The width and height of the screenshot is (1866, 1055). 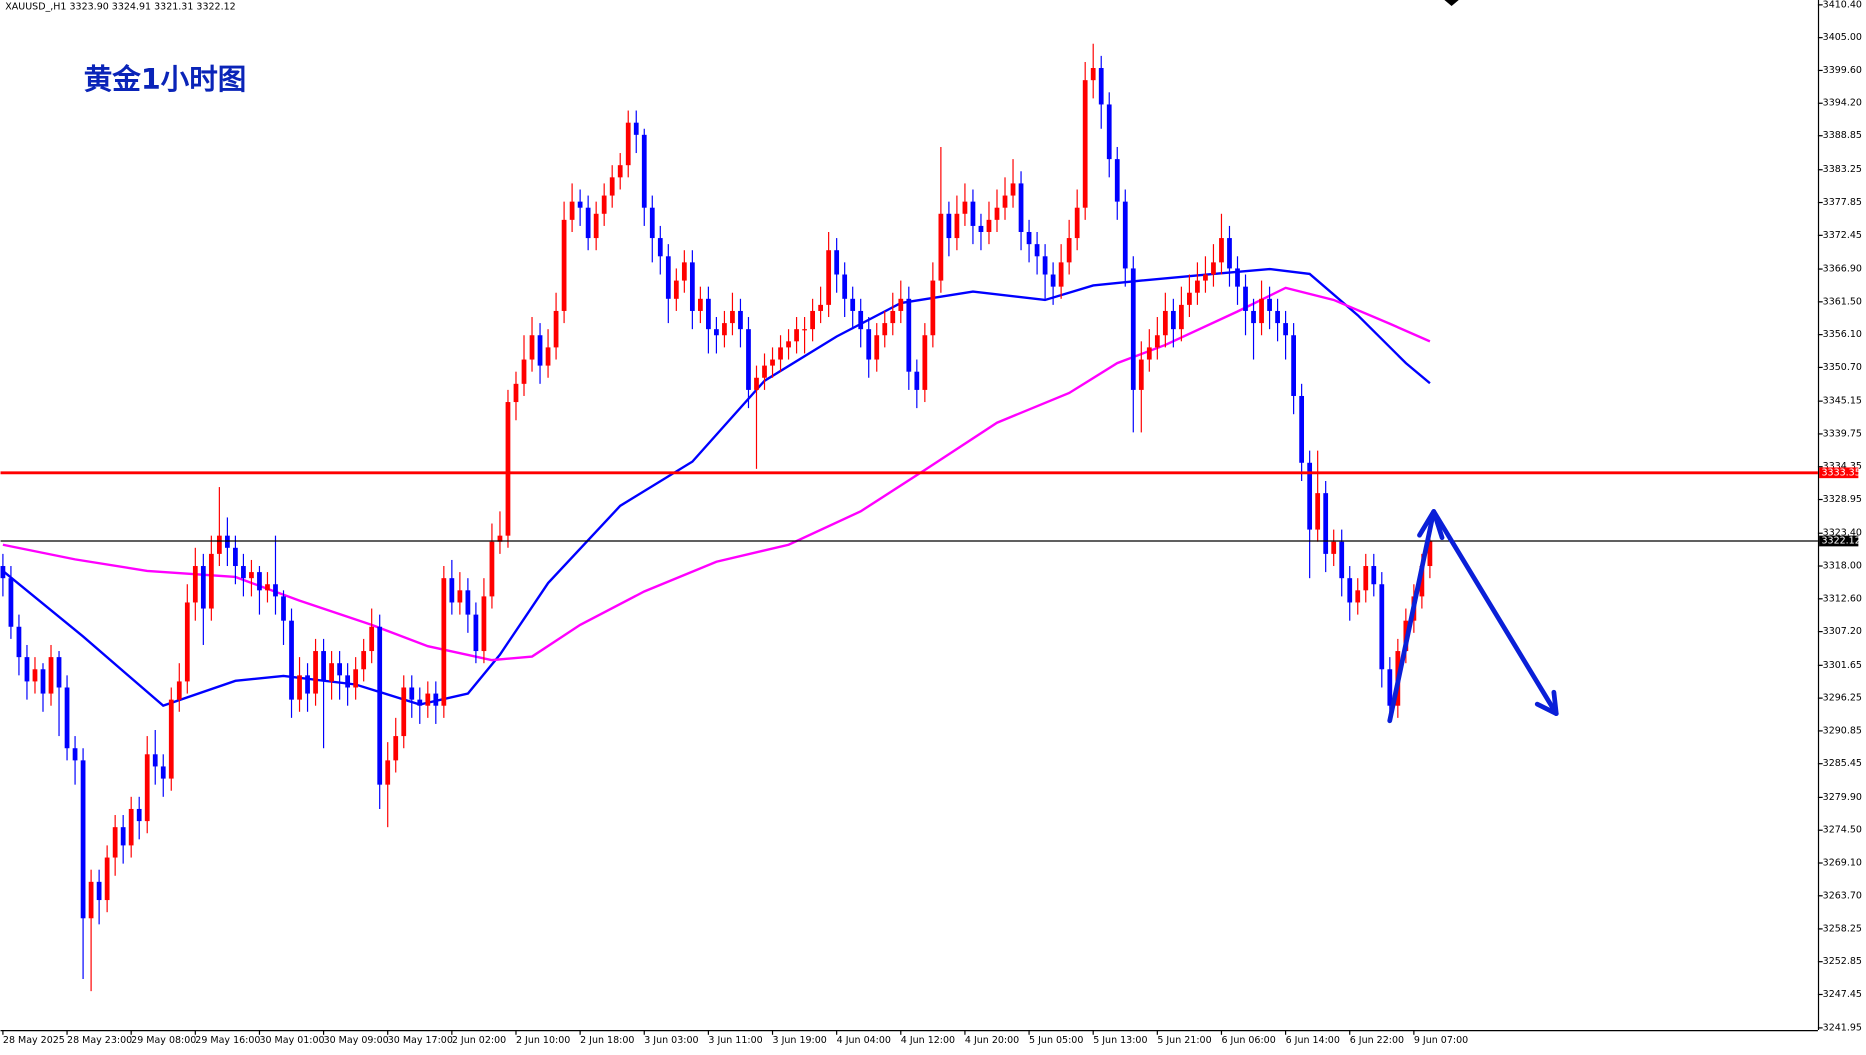 What do you see at coordinates (1842, 763) in the screenshot?
I see `y-tick-label: 3285.45` at bounding box center [1842, 763].